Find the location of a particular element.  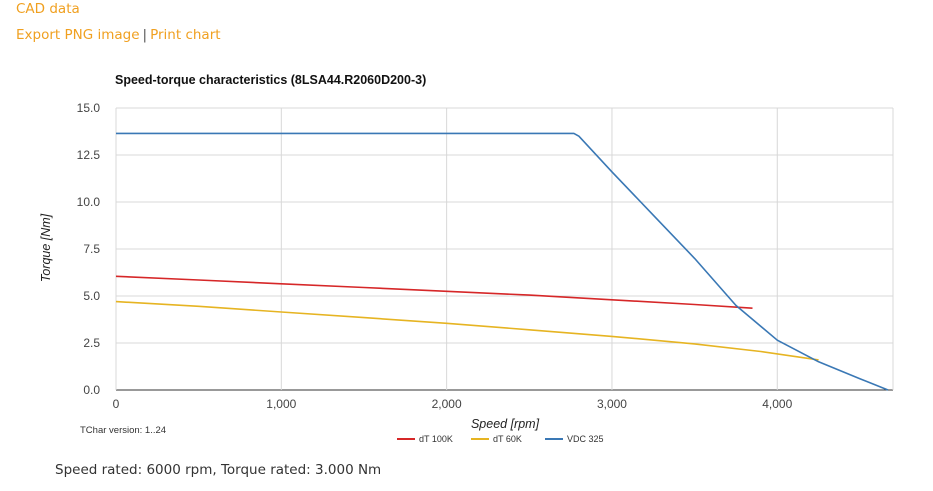

y-axis-ticks: 0.0 2.5 5.0 7.5 10.0 12.5 15.0 is located at coordinates (89, 249).